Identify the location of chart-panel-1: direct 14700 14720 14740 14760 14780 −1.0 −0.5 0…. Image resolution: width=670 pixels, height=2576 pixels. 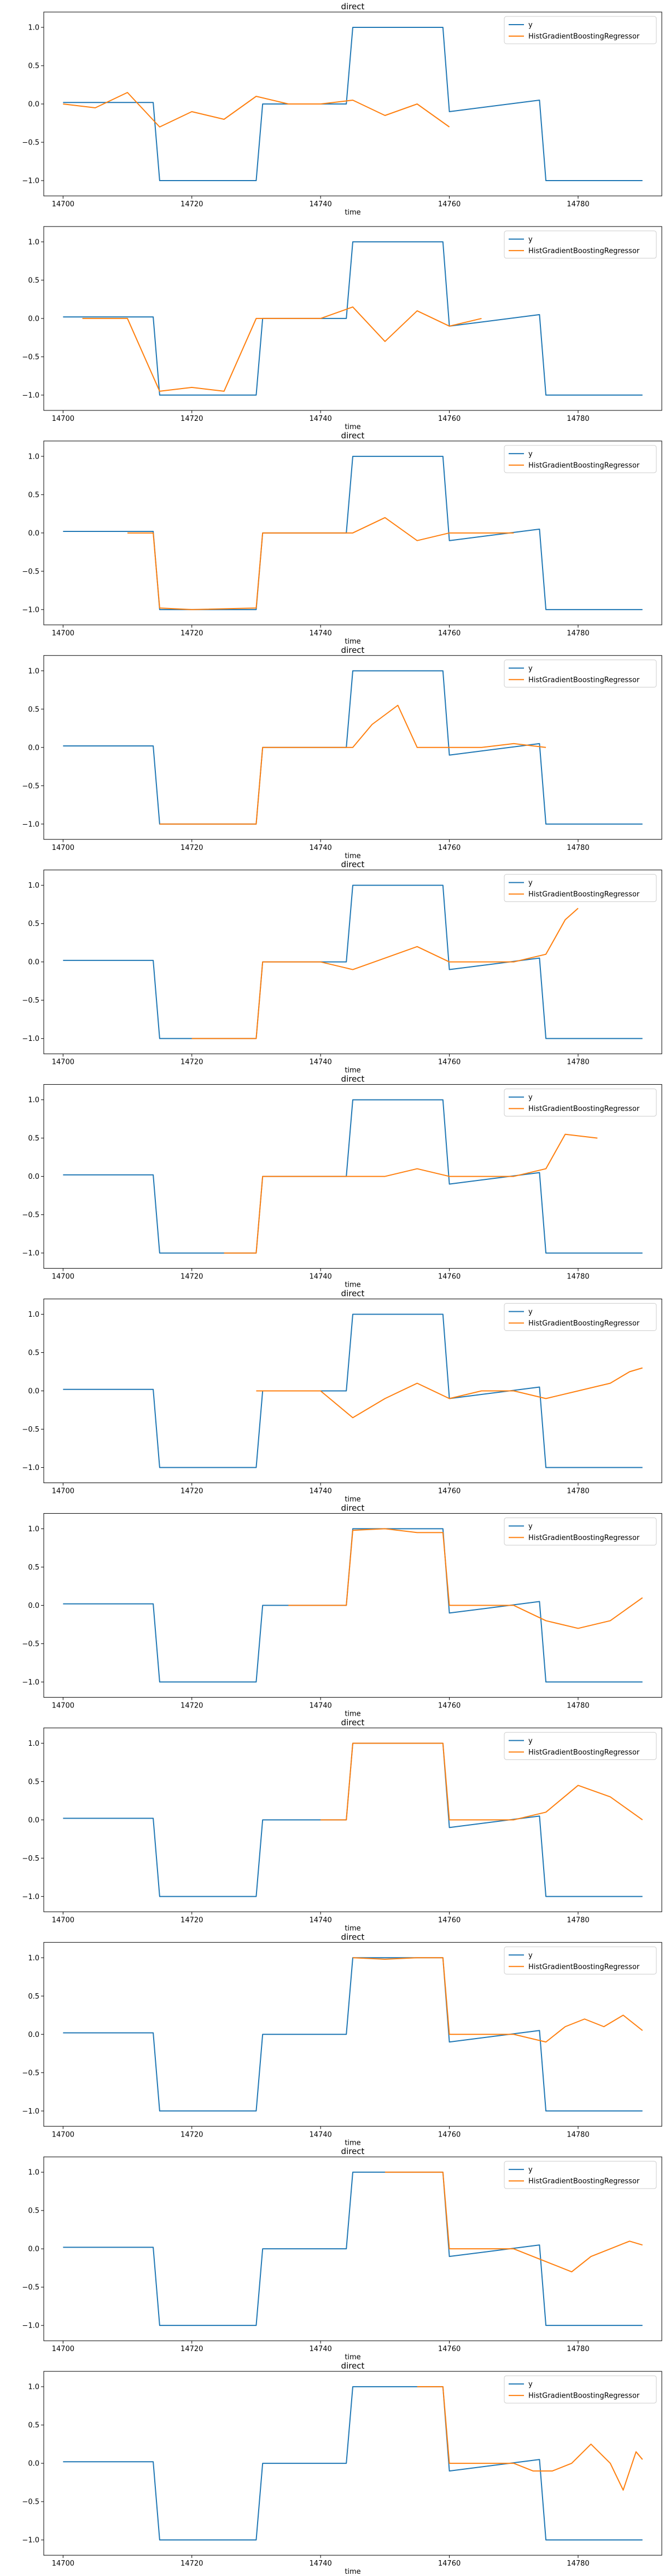
(342, 109).